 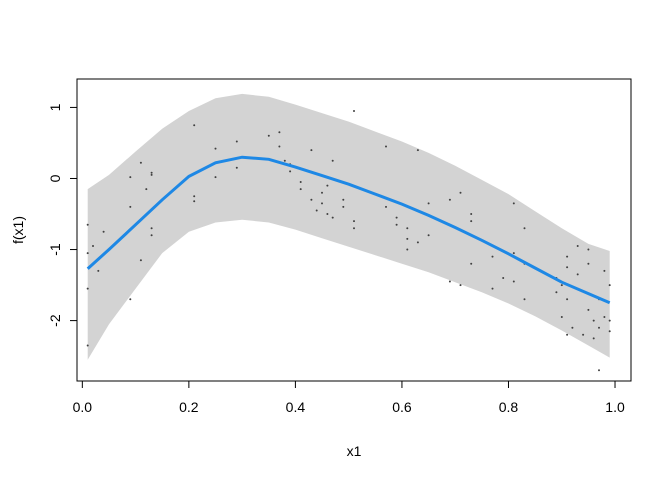 I want to click on y-tick-label: 0, so click(x=55, y=178).